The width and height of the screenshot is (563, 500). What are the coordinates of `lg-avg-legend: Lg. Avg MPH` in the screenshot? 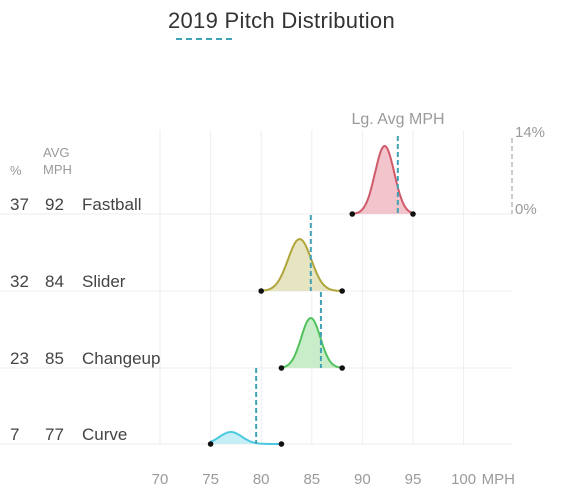 It's located at (397, 119).